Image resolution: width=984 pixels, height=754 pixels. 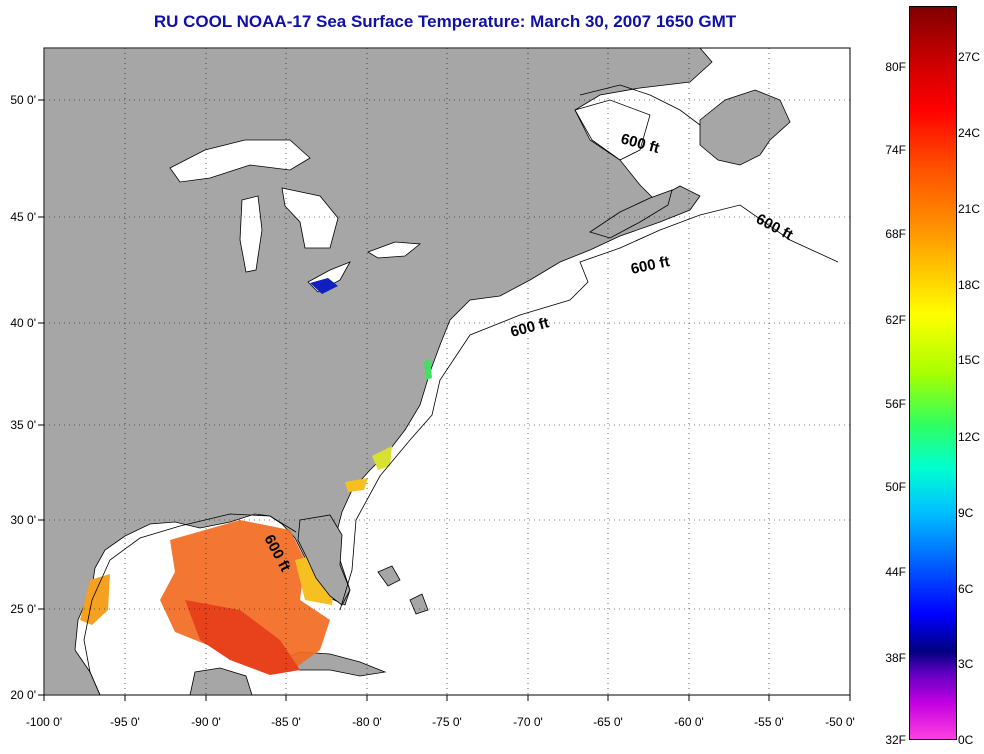 What do you see at coordinates (367, 722) in the screenshot?
I see `lon-tick-label: -80 0'` at bounding box center [367, 722].